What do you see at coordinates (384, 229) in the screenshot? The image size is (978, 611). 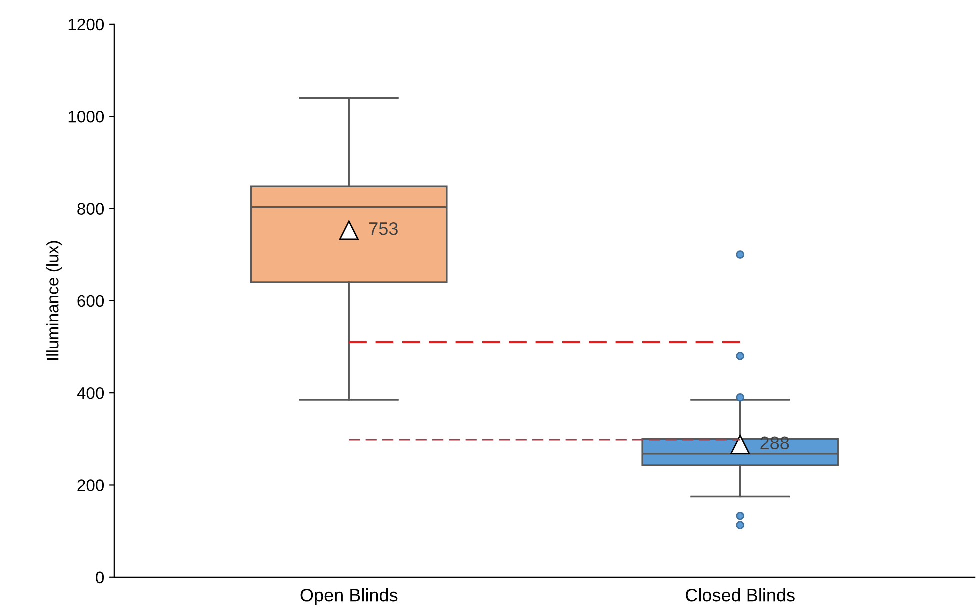 I see `annotation: 753` at bounding box center [384, 229].